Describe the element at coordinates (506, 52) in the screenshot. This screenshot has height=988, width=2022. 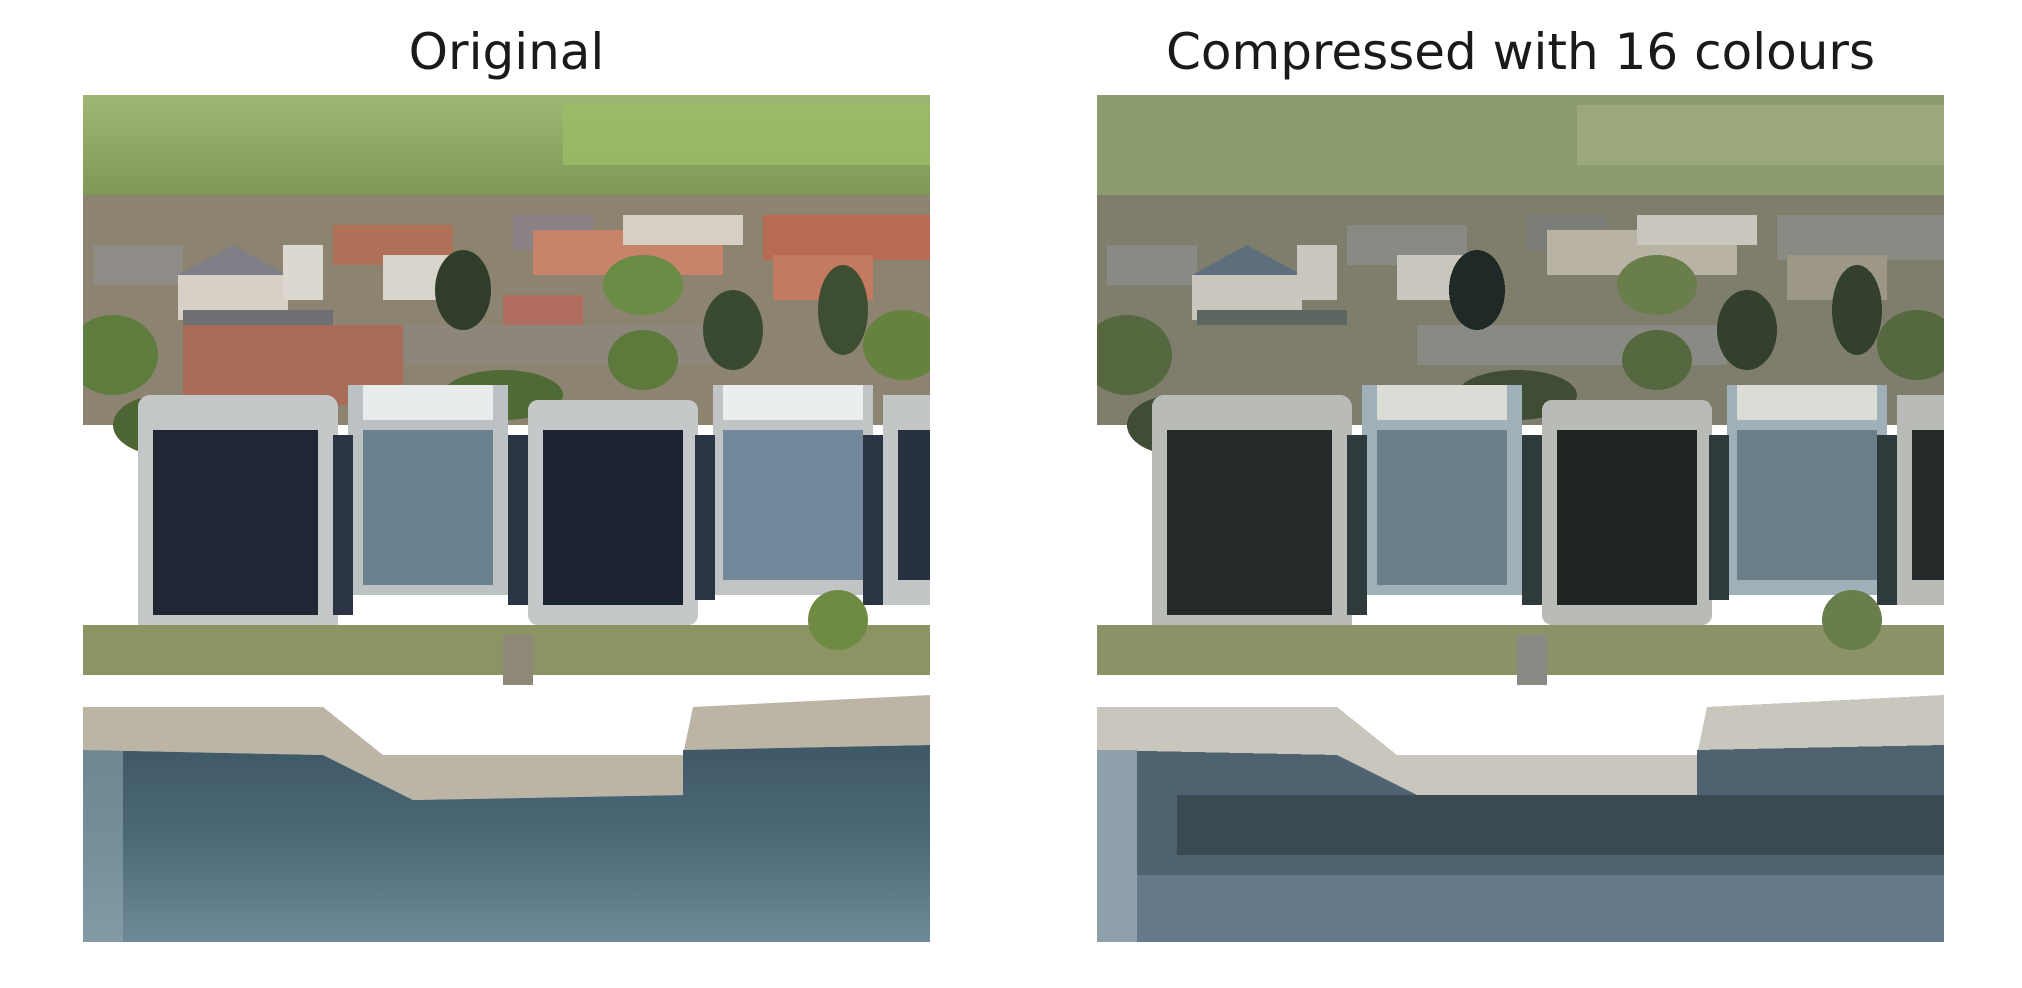
I see `panel-title-original: Original` at that location.